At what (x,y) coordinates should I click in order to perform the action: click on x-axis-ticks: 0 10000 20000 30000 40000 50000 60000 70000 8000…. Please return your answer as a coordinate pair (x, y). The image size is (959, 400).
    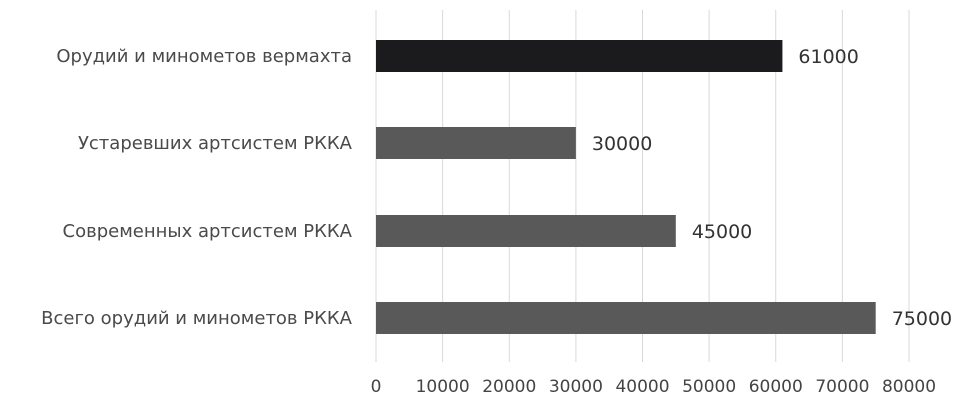
    Looking at the image, I should click on (653, 387).